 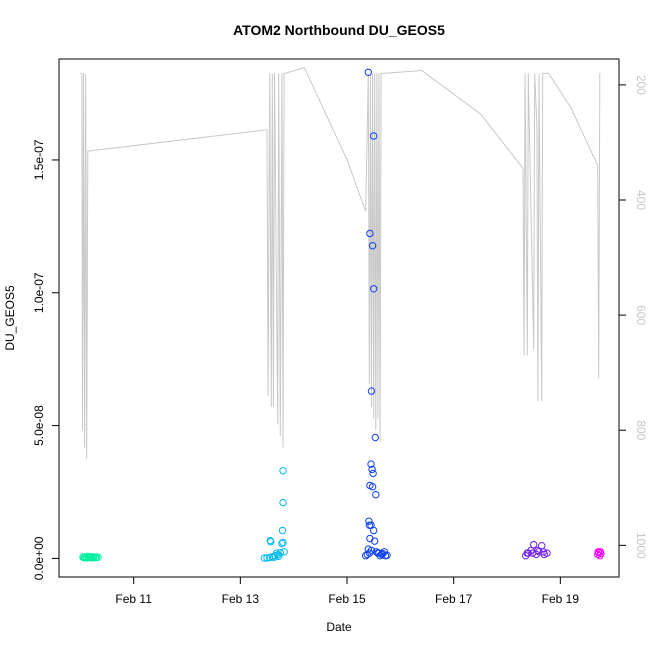 I want to click on x-axis: Feb 11 Feb 13 Feb 15 Feb 17 Feb 19, so click(x=347, y=591).